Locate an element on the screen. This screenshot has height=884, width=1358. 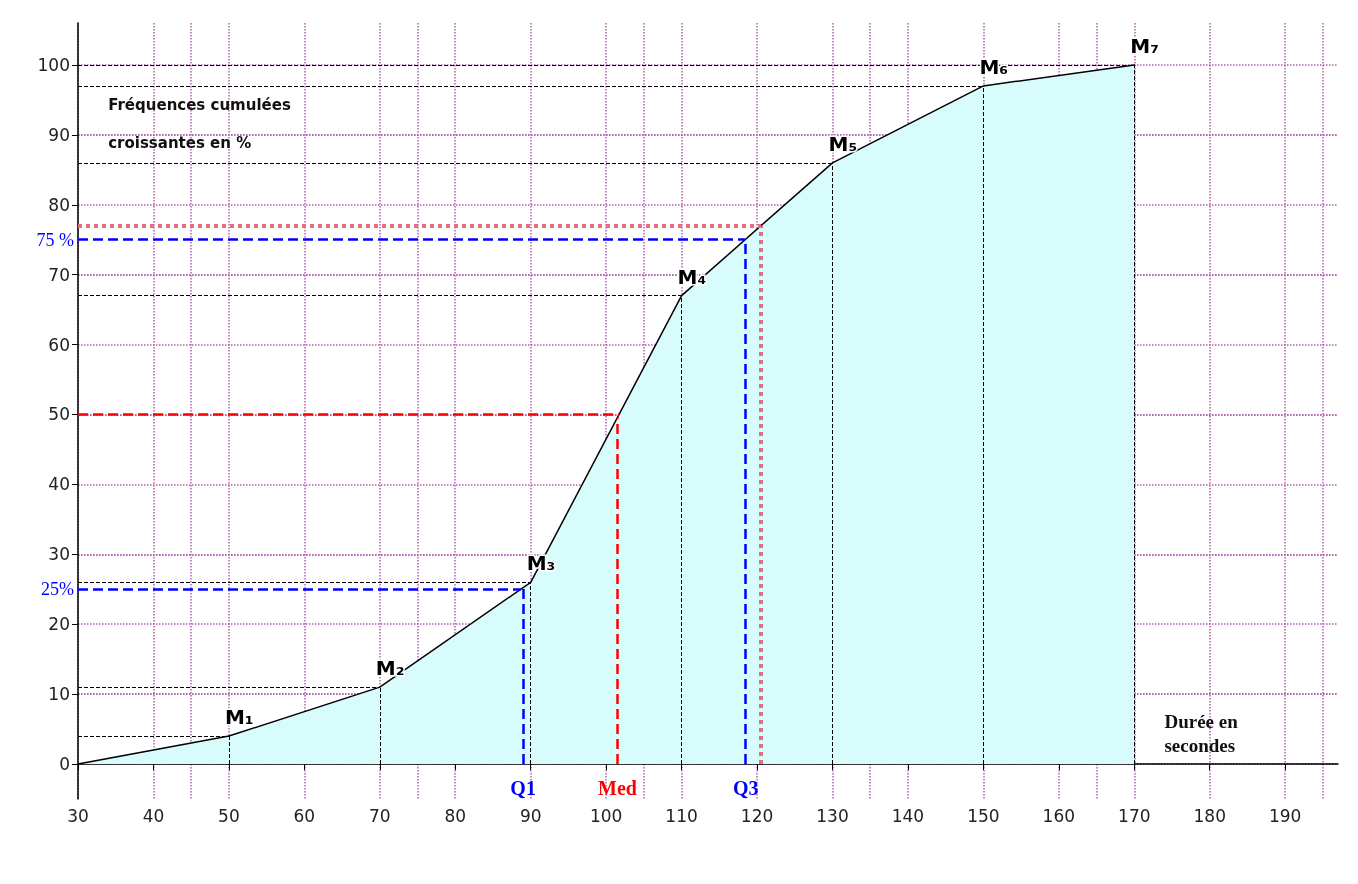
x-tick-label: 30 is located at coordinates (78, 815).